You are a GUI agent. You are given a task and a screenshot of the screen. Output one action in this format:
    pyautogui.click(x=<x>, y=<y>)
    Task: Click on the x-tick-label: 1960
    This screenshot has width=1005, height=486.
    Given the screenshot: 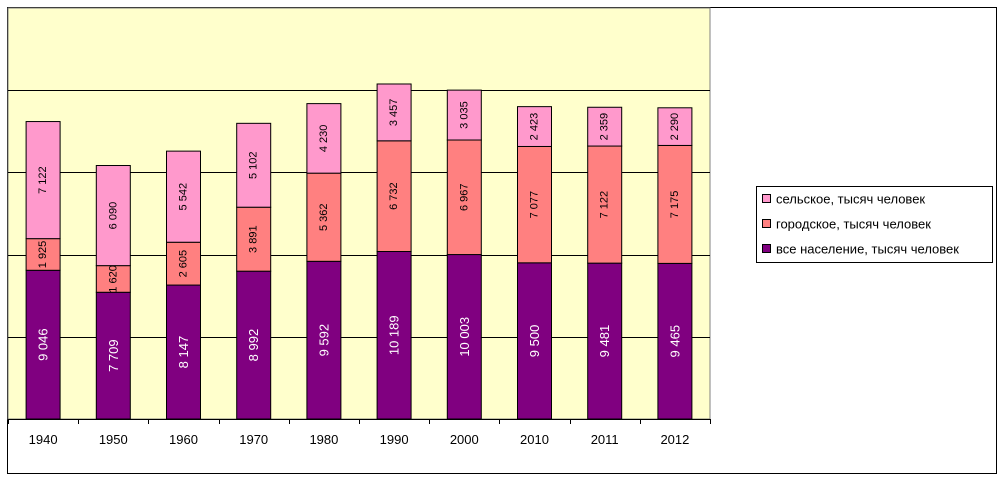 What is the action you would take?
    pyautogui.click(x=183, y=439)
    